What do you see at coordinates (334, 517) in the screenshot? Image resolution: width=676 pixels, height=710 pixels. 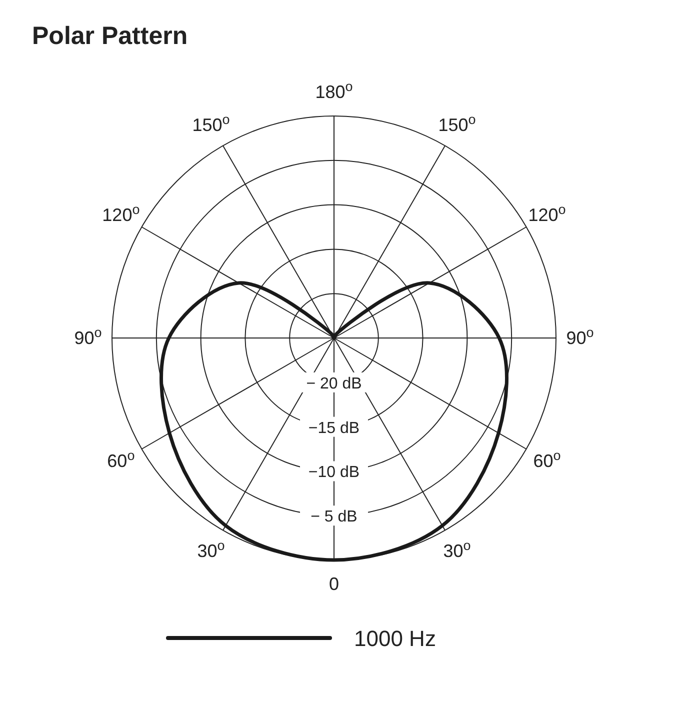 I see `y-tick-label: − 5 dB` at bounding box center [334, 517].